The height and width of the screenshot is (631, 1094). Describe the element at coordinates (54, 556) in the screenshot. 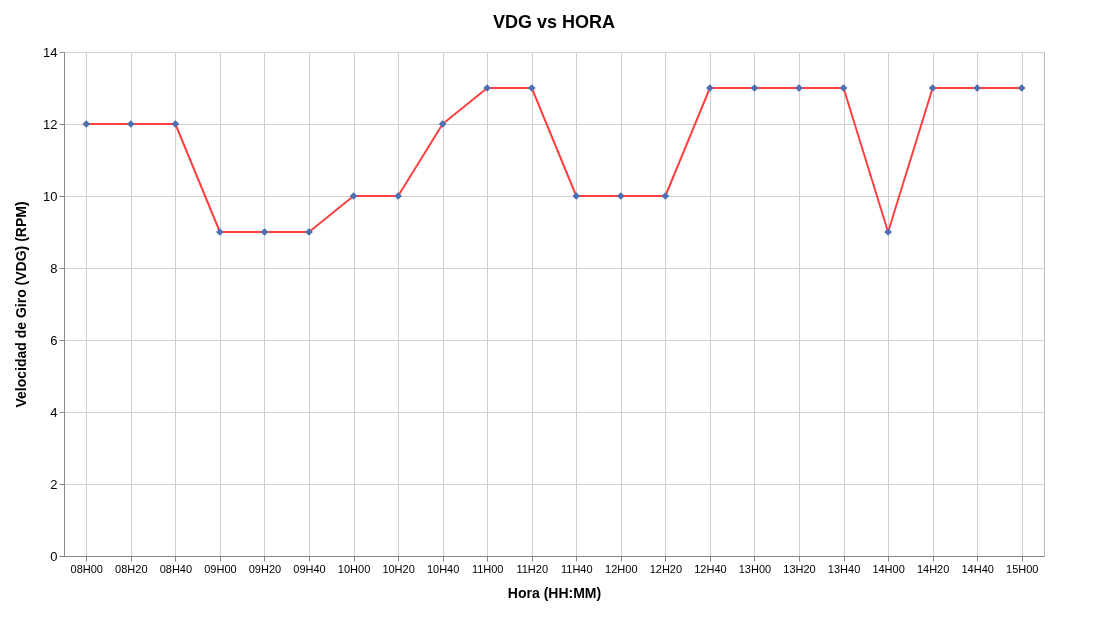

I see `y-tick-label: 0` at that location.